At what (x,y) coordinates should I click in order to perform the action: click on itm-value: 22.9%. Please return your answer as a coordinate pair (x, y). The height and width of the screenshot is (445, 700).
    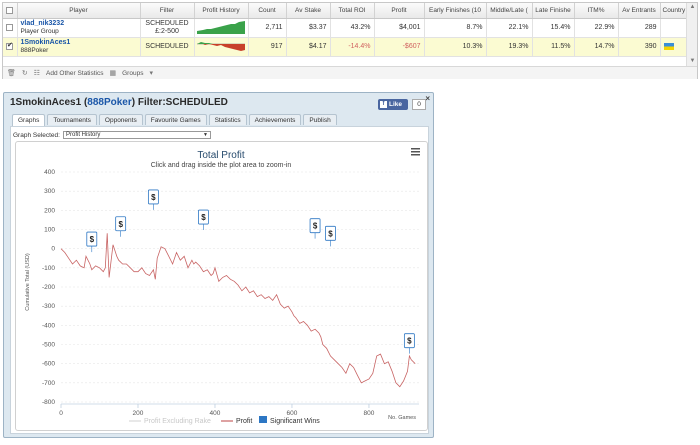
    Looking at the image, I should click on (596, 28).